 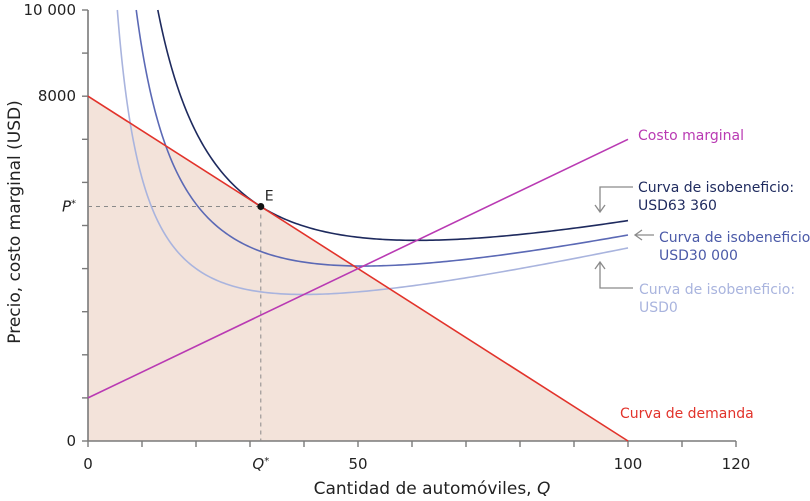 I want to click on x-axis-tick-labels: 0 Q* 50 100 120, so click(x=416, y=464).